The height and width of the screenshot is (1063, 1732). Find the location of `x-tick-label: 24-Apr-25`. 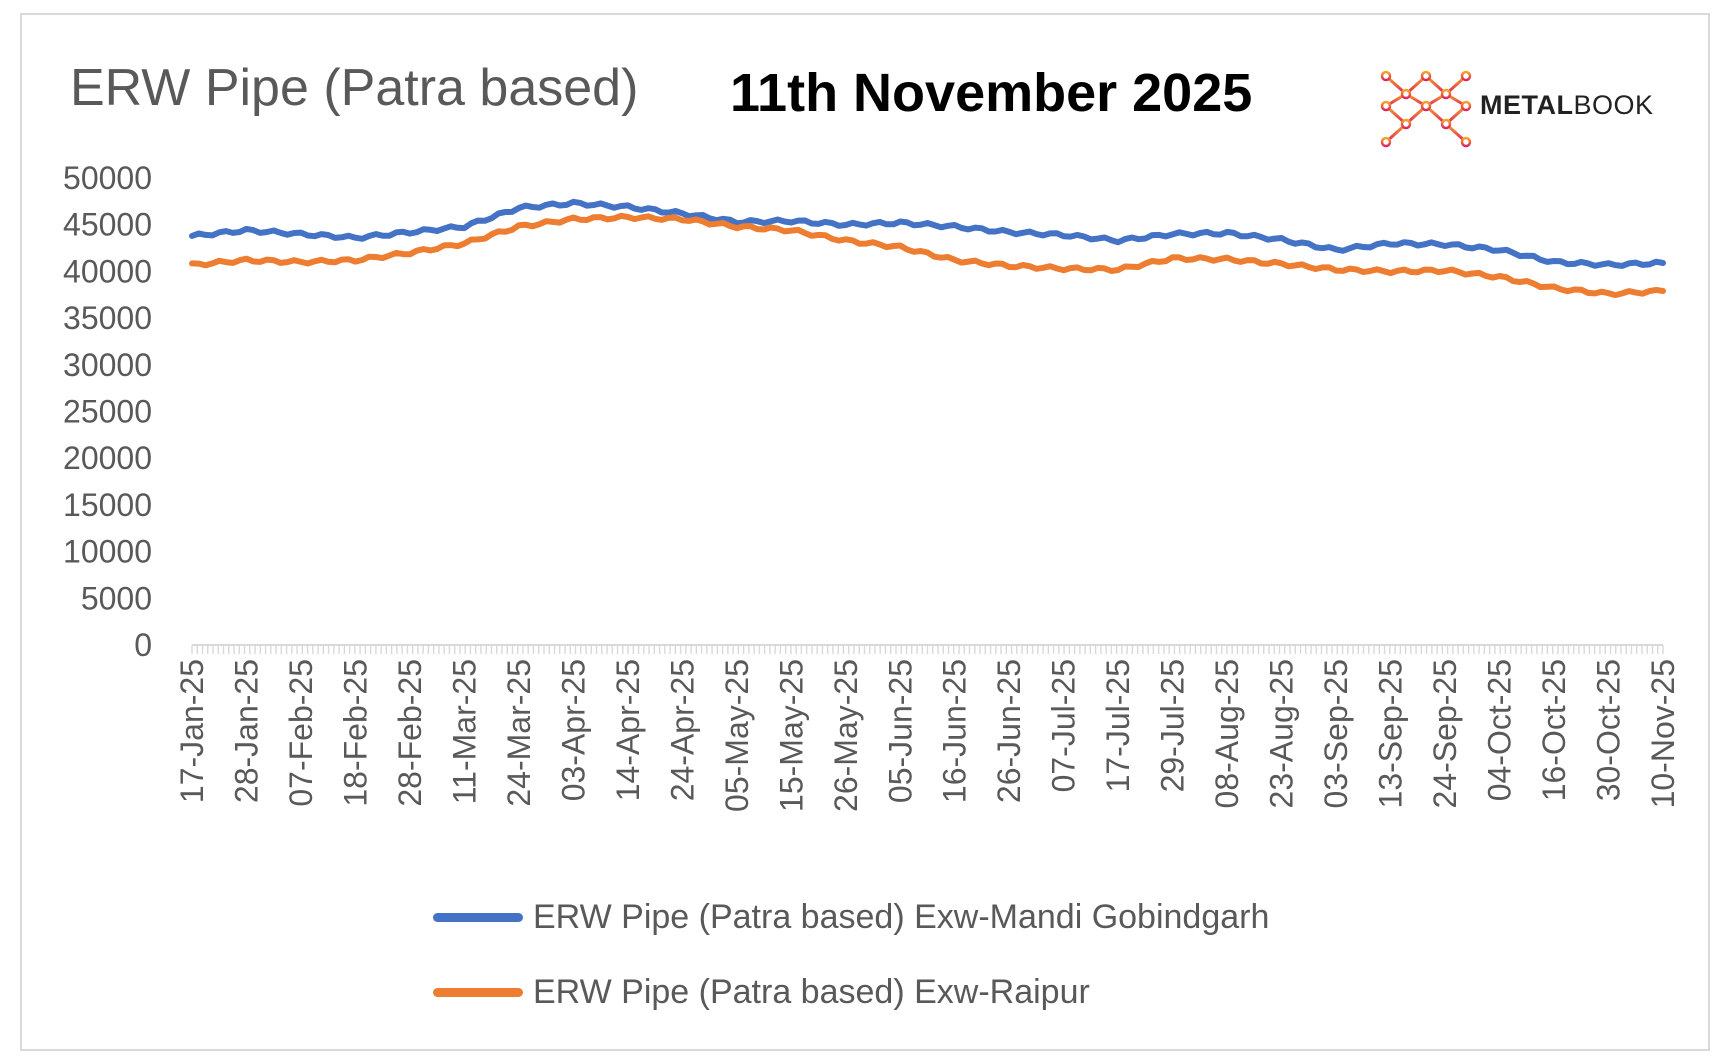

x-tick-label: 24-Apr-25 is located at coordinates (682, 730).